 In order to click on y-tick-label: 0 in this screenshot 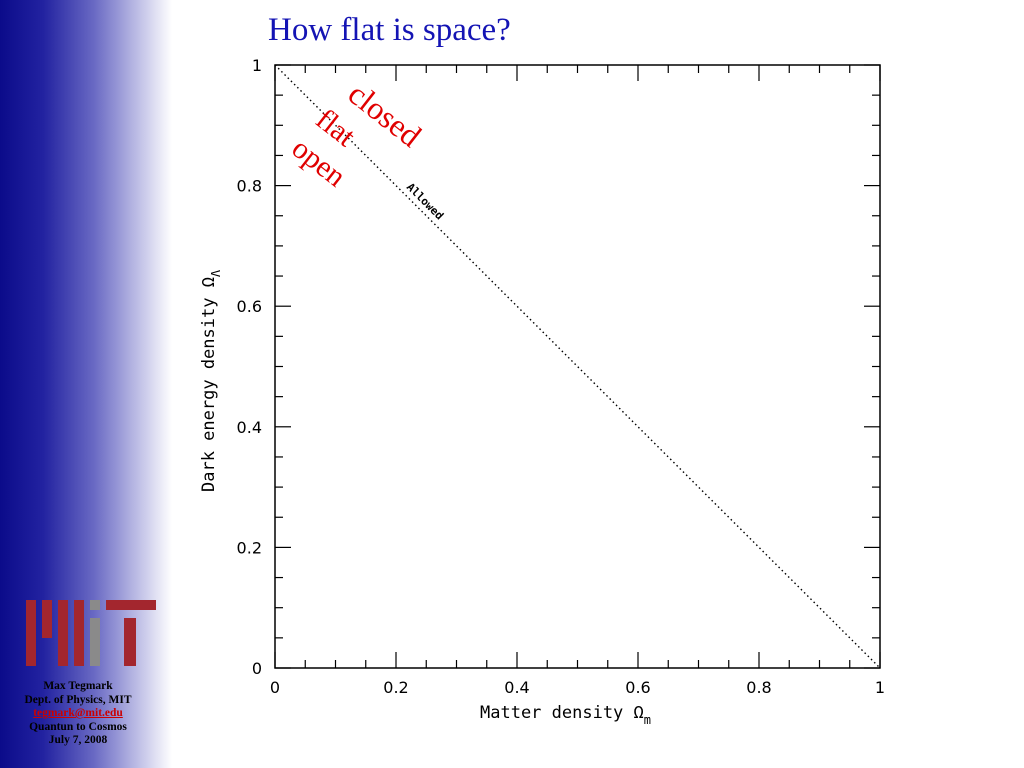, I will do `click(257, 668)`.